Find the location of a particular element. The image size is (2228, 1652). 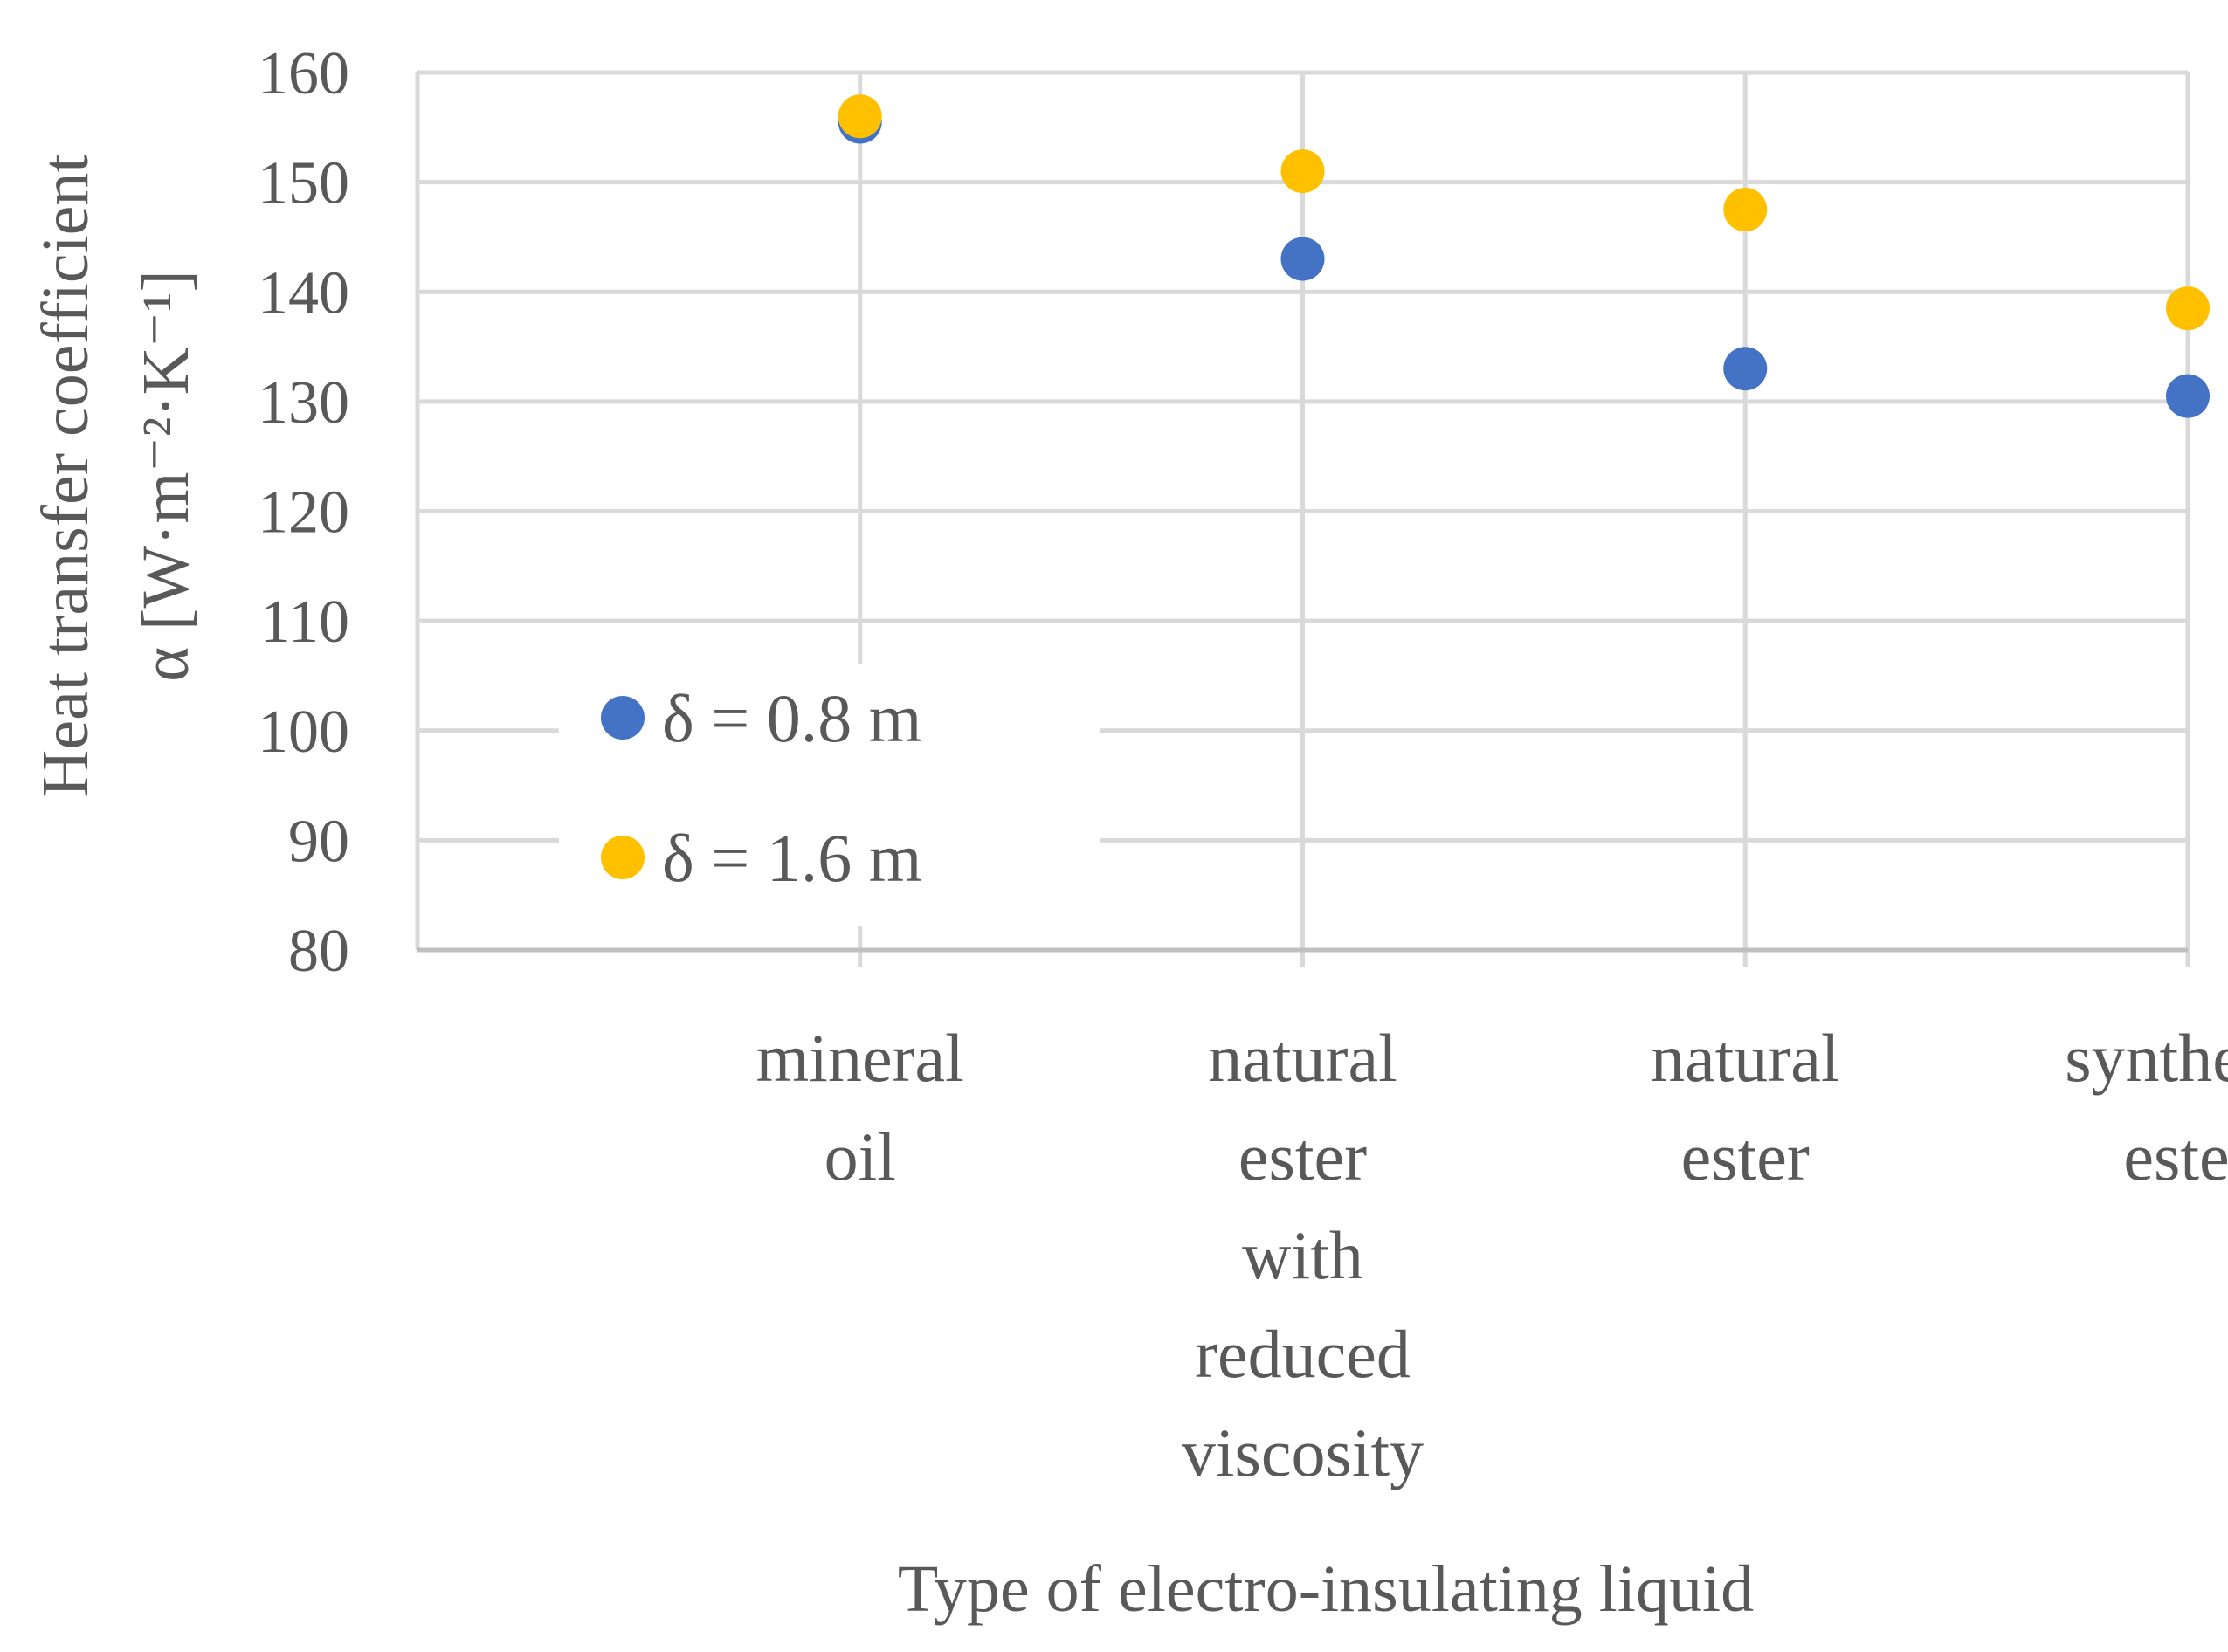

y-axis-title-line-2: α [W·m⁻²·K⁻¹] is located at coordinates (166, 476).